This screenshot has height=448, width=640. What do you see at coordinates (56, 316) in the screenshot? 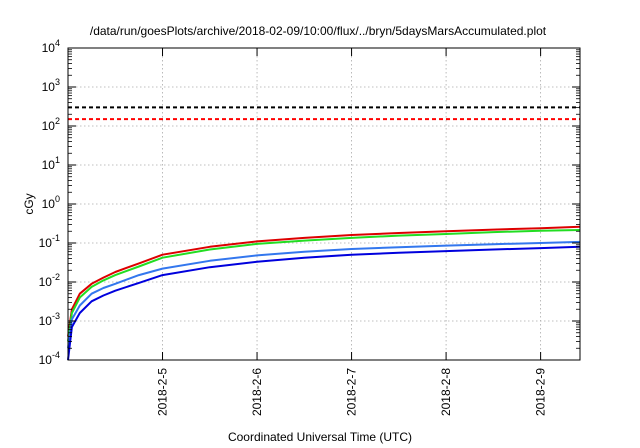
I see `y-tick-label-exponent: -3` at bounding box center [56, 316].